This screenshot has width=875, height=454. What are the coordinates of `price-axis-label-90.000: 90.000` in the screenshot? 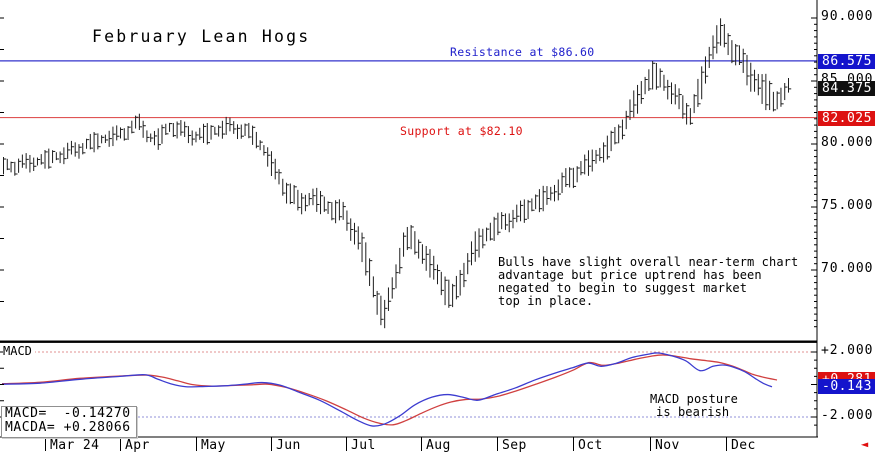 It's located at (847, 16).